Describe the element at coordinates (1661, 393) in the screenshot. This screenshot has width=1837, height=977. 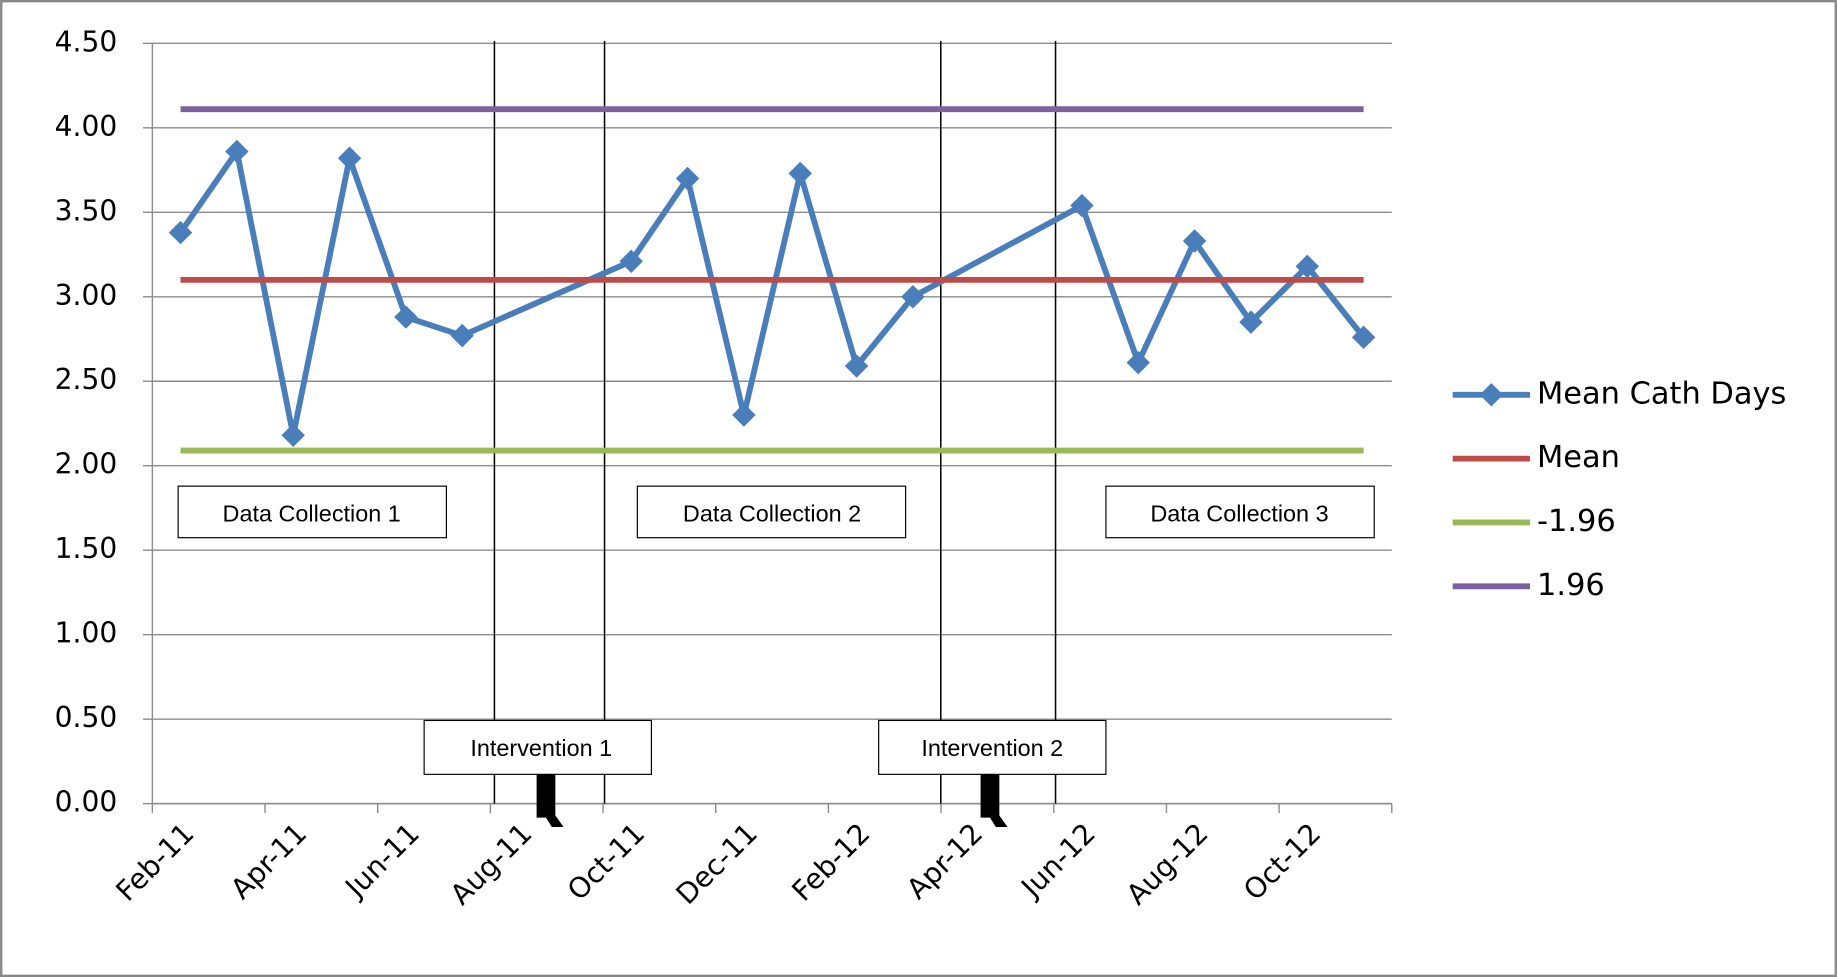
I see `legend-label: Mean Cath Days` at that location.